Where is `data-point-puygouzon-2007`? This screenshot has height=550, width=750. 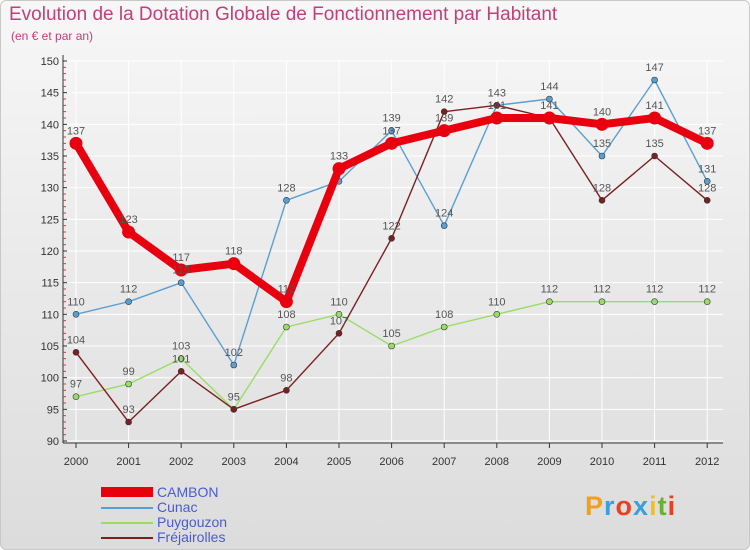
data-point-puygouzon-2007 is located at coordinates (444, 327).